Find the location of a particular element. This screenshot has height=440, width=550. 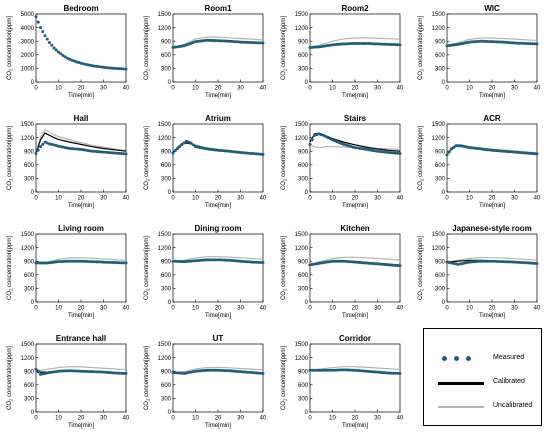

chart-title: Japanese-style room is located at coordinates (492, 228).